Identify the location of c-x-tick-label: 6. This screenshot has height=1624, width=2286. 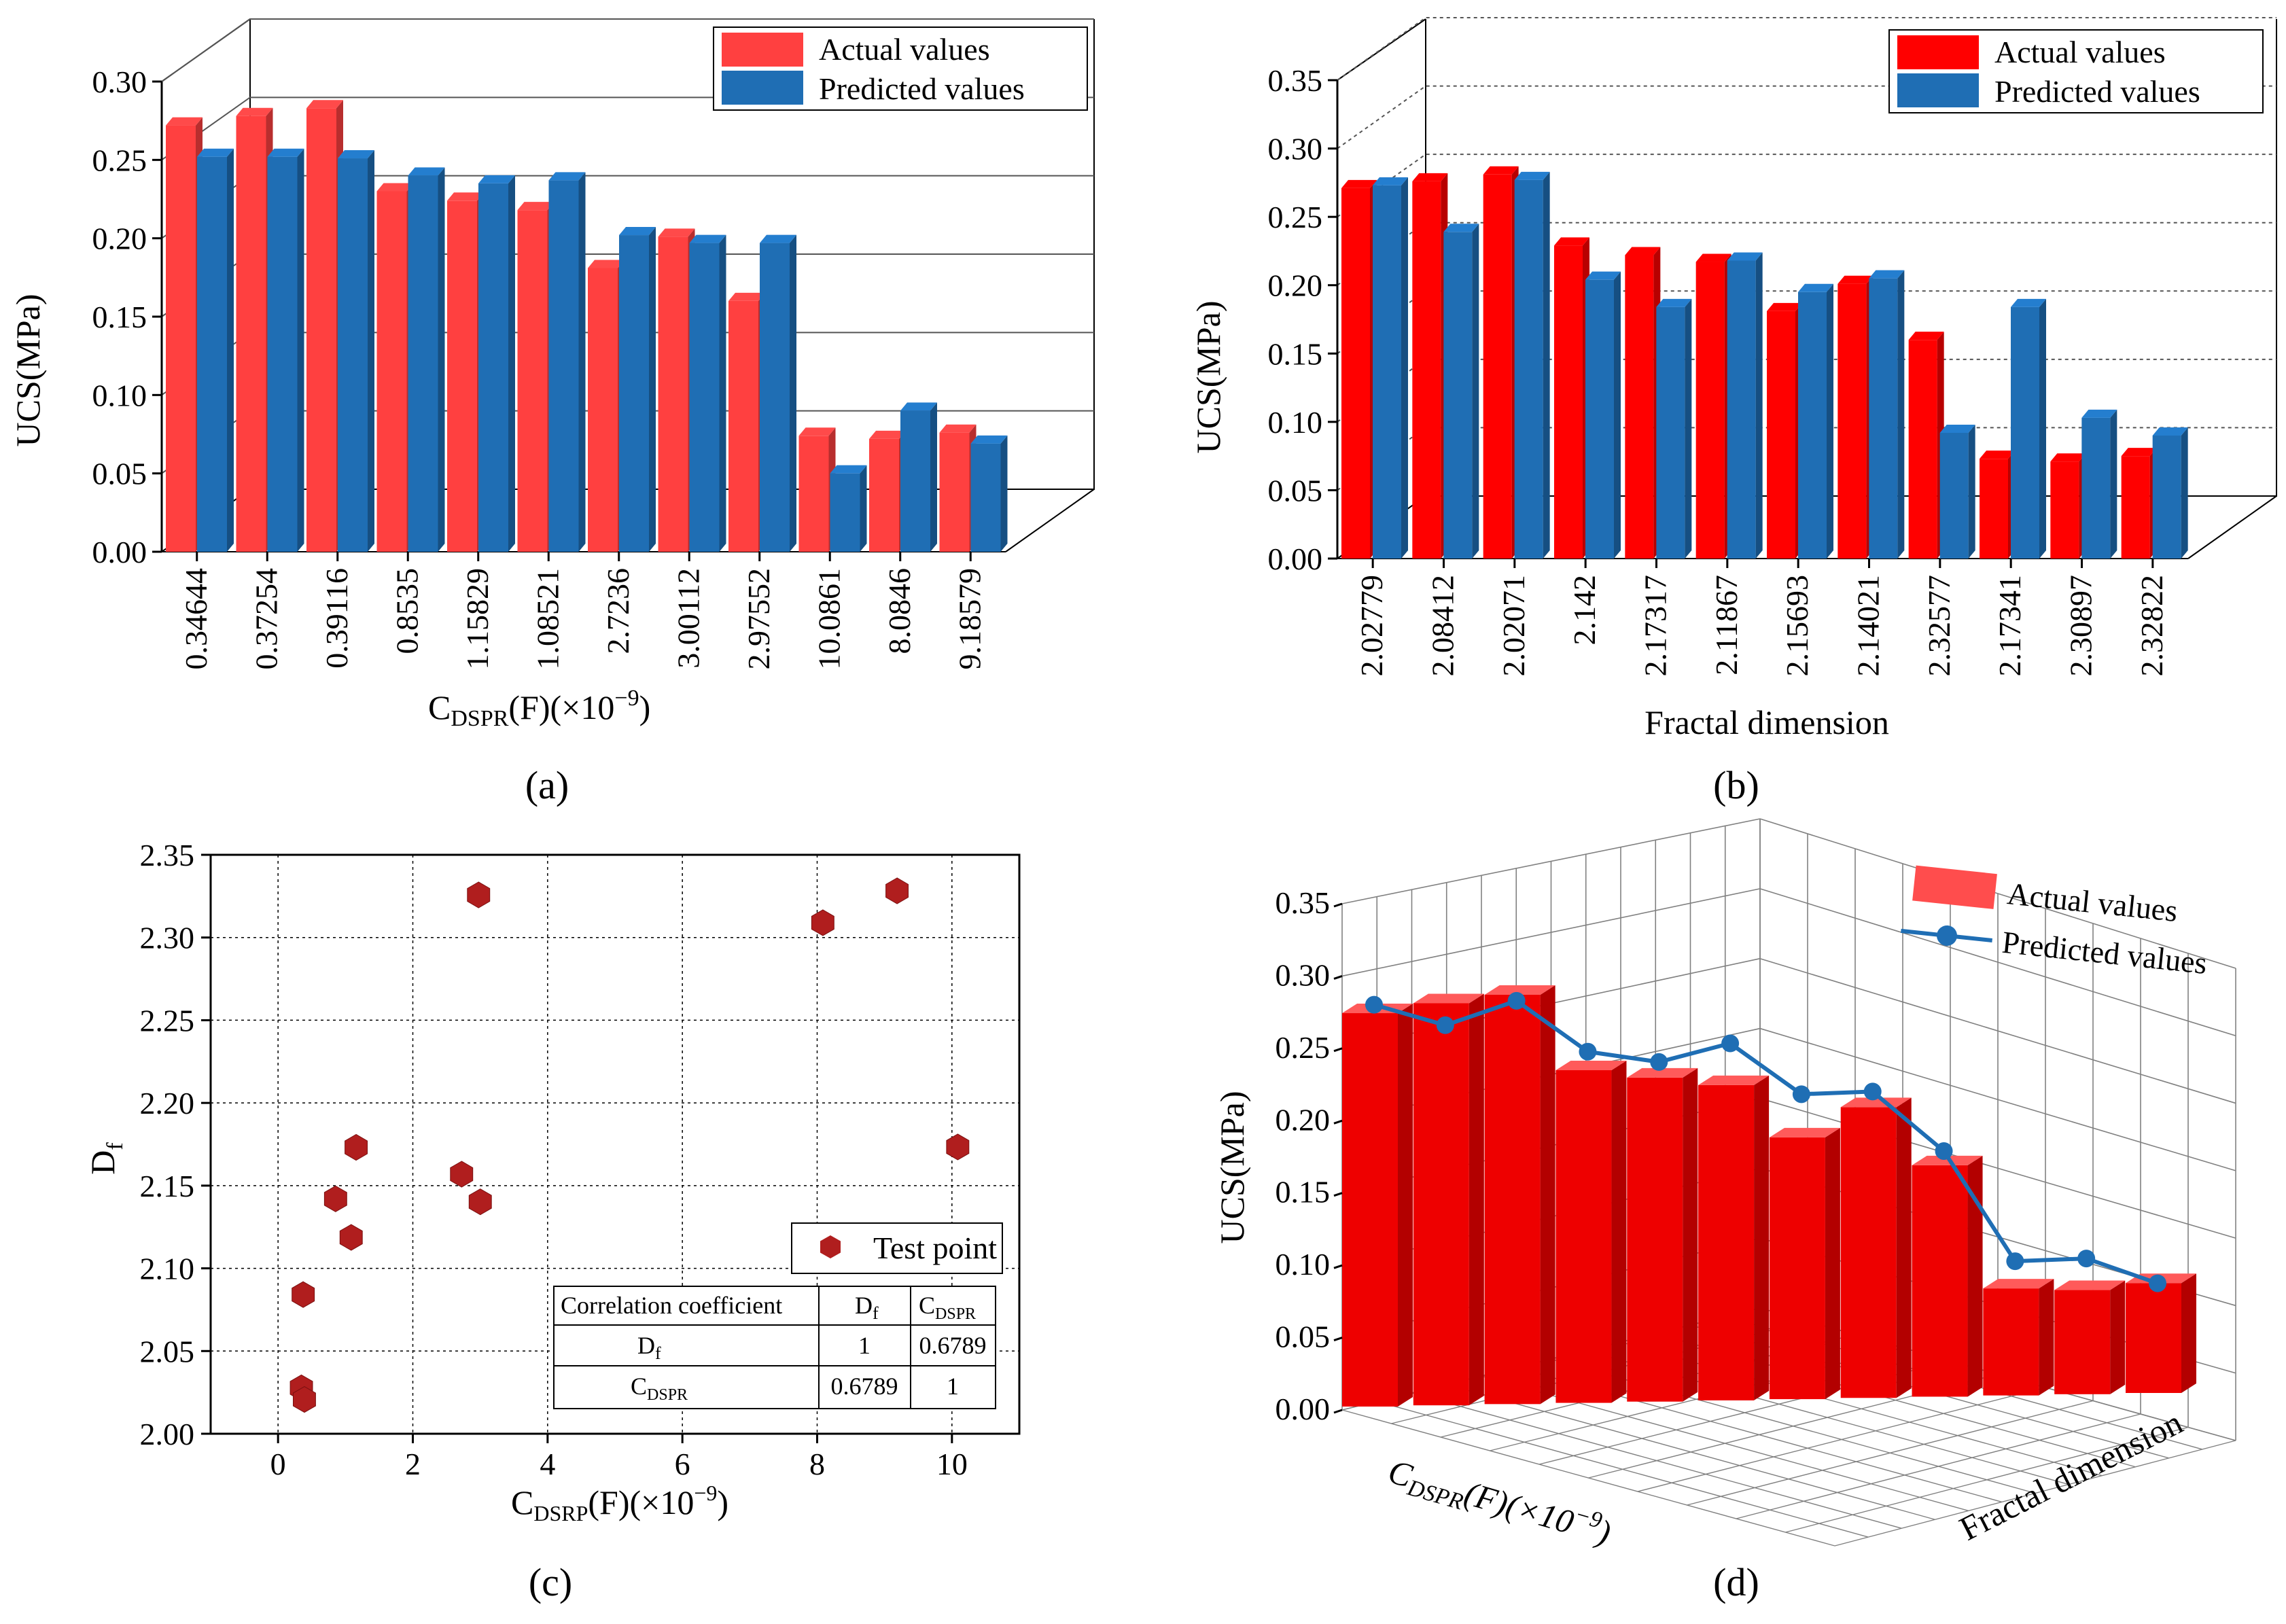
(683, 1464).